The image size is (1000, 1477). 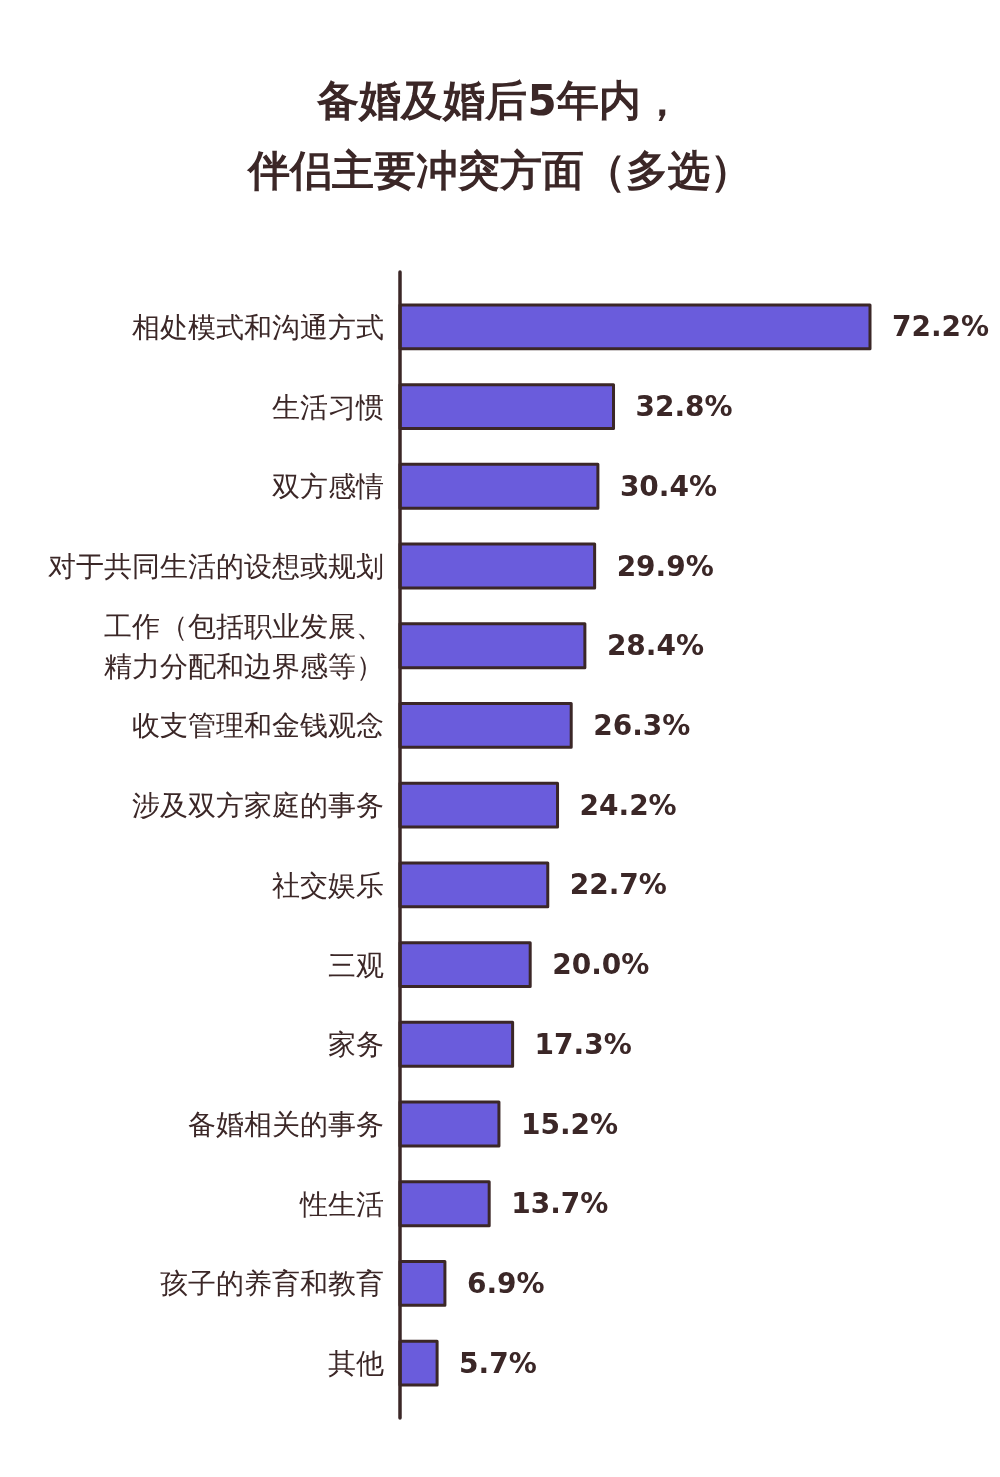 What do you see at coordinates (668, 486) in the screenshot?
I see `data-label: 30.4%` at bounding box center [668, 486].